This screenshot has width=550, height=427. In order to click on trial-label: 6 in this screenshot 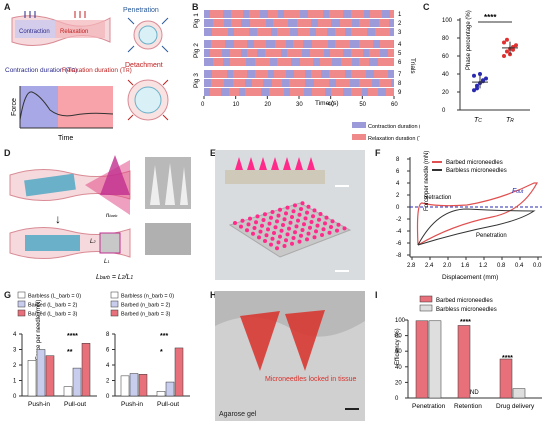, I will do `click(400, 63)`.